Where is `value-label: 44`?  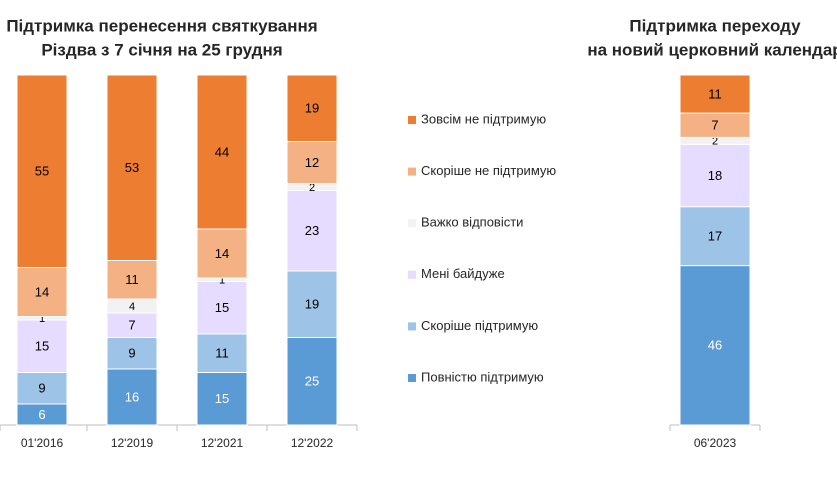
value-label: 44 is located at coordinates (222, 151).